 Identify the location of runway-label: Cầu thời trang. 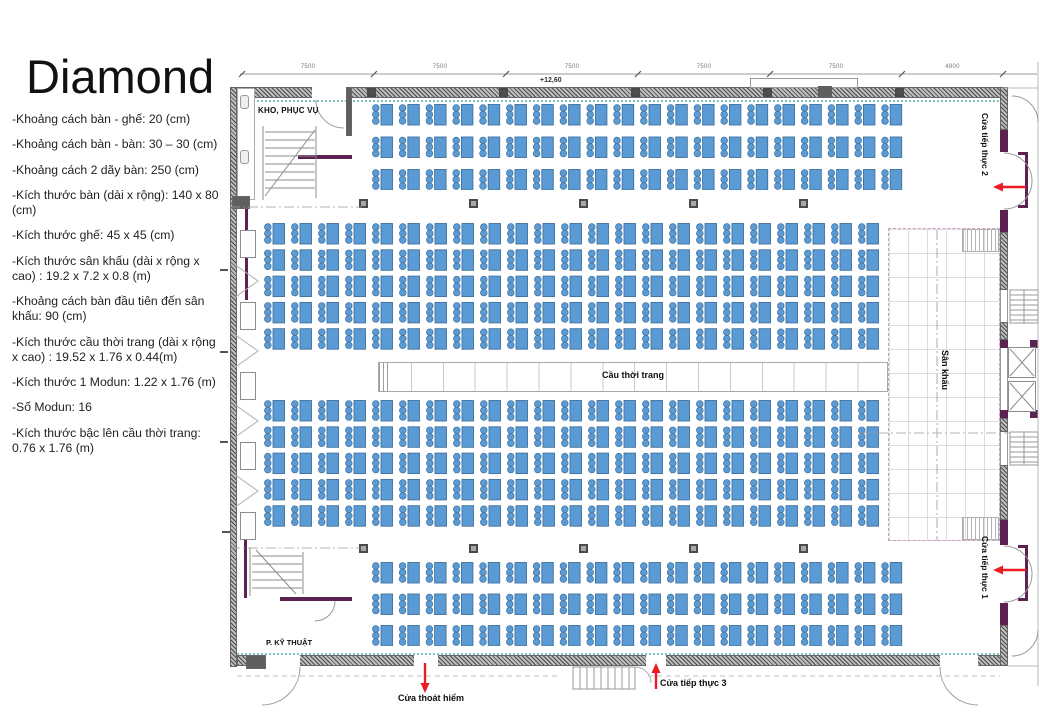
(633, 375).